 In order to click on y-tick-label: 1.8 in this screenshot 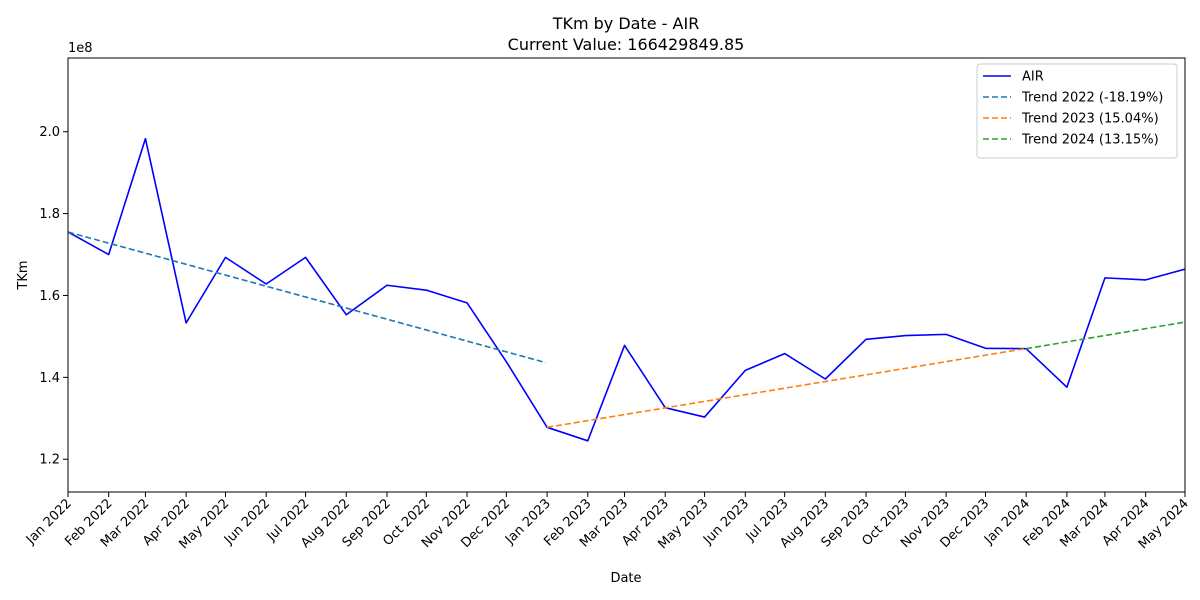, I will do `click(49, 214)`.